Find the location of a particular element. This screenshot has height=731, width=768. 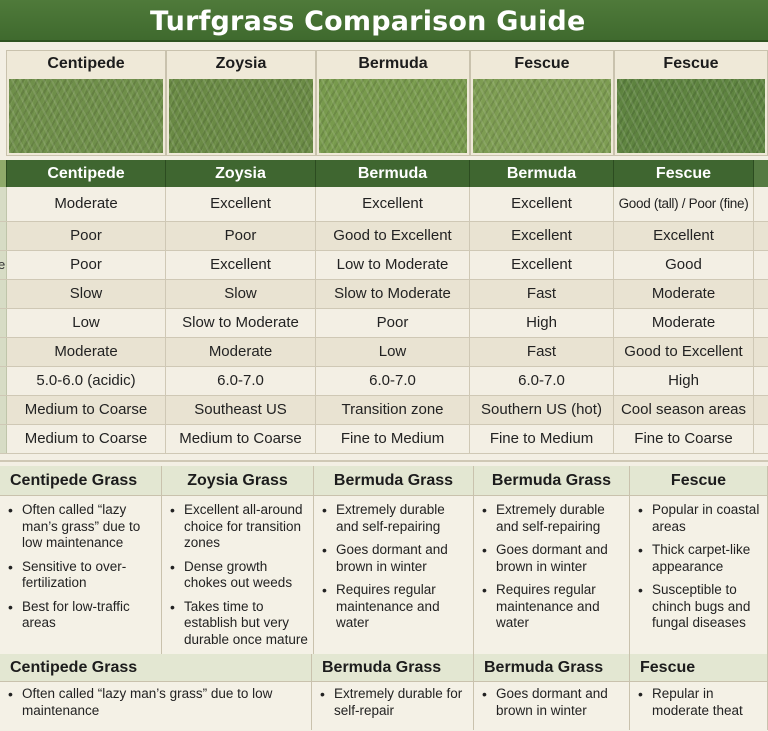

summary-list: Extremely durable for self-repair is located at coordinates (394, 706).